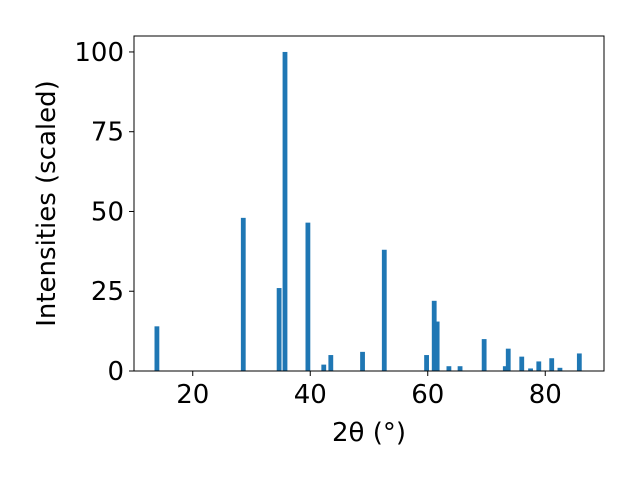 The image size is (640, 480). Describe the element at coordinates (47, 203) in the screenshot. I see `y-axis-label: Intensities (scaled)` at that location.